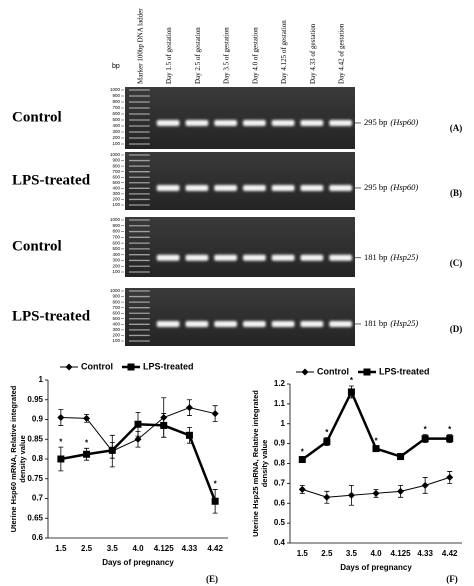 The image size is (474, 586). Describe the element at coordinates (51, 180) in the screenshot. I see `row-group: LPS-treated` at that location.